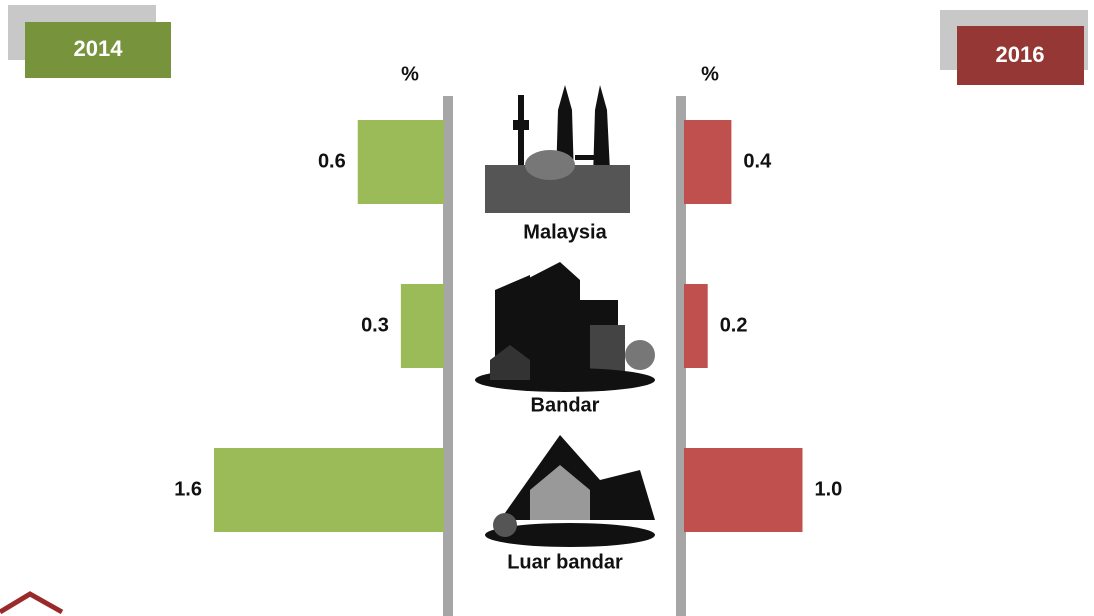 The width and height of the screenshot is (1094, 616). I want to click on icon-town, so click(565, 327).